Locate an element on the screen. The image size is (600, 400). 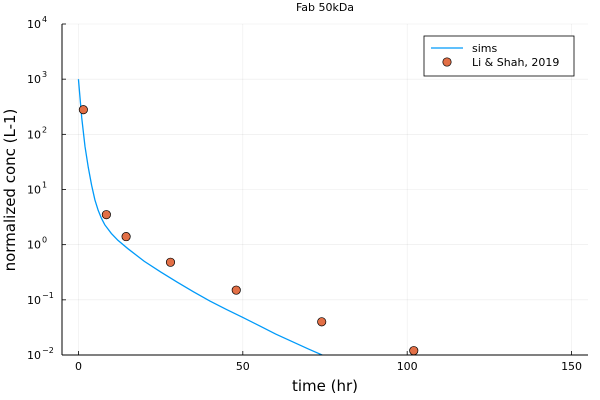
legend-data-label: Li & Shah, 2019 is located at coordinates (515, 62).